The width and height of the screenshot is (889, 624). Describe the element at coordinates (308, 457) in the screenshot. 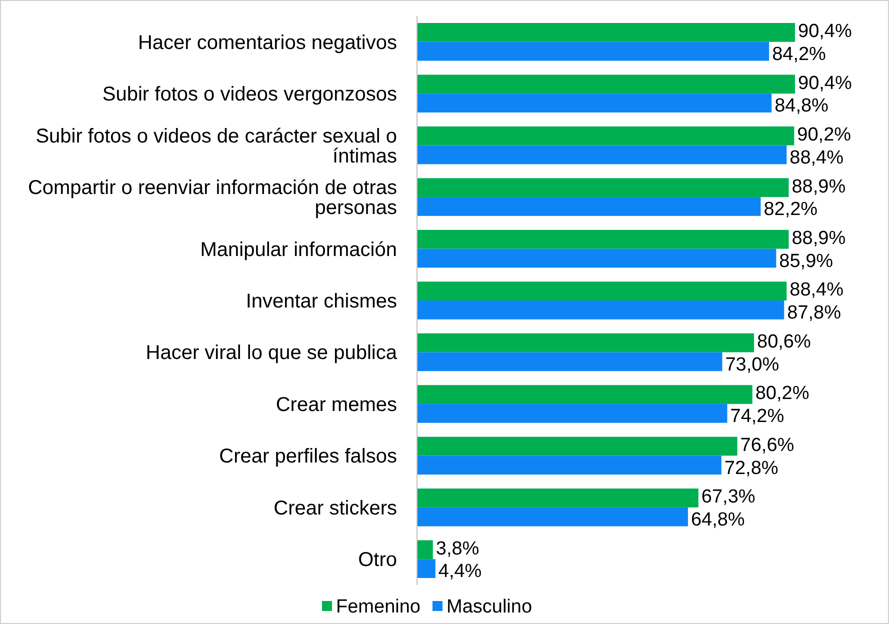

I see `y-tick-label: Crear perfiles falsos` at that location.